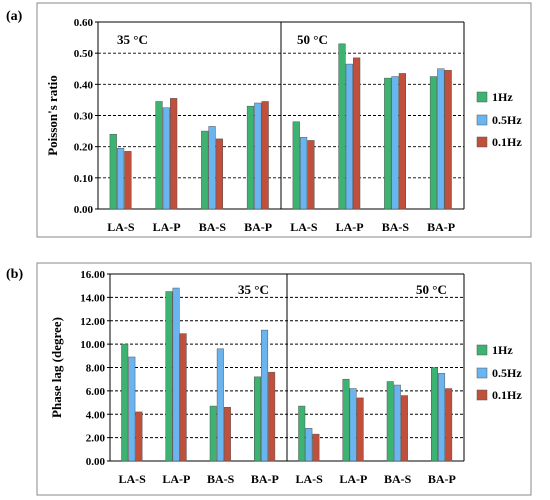 The width and height of the screenshot is (550, 500). Describe the element at coordinates (92, 298) in the screenshot. I see `y-tick-label: 14.00` at that location.